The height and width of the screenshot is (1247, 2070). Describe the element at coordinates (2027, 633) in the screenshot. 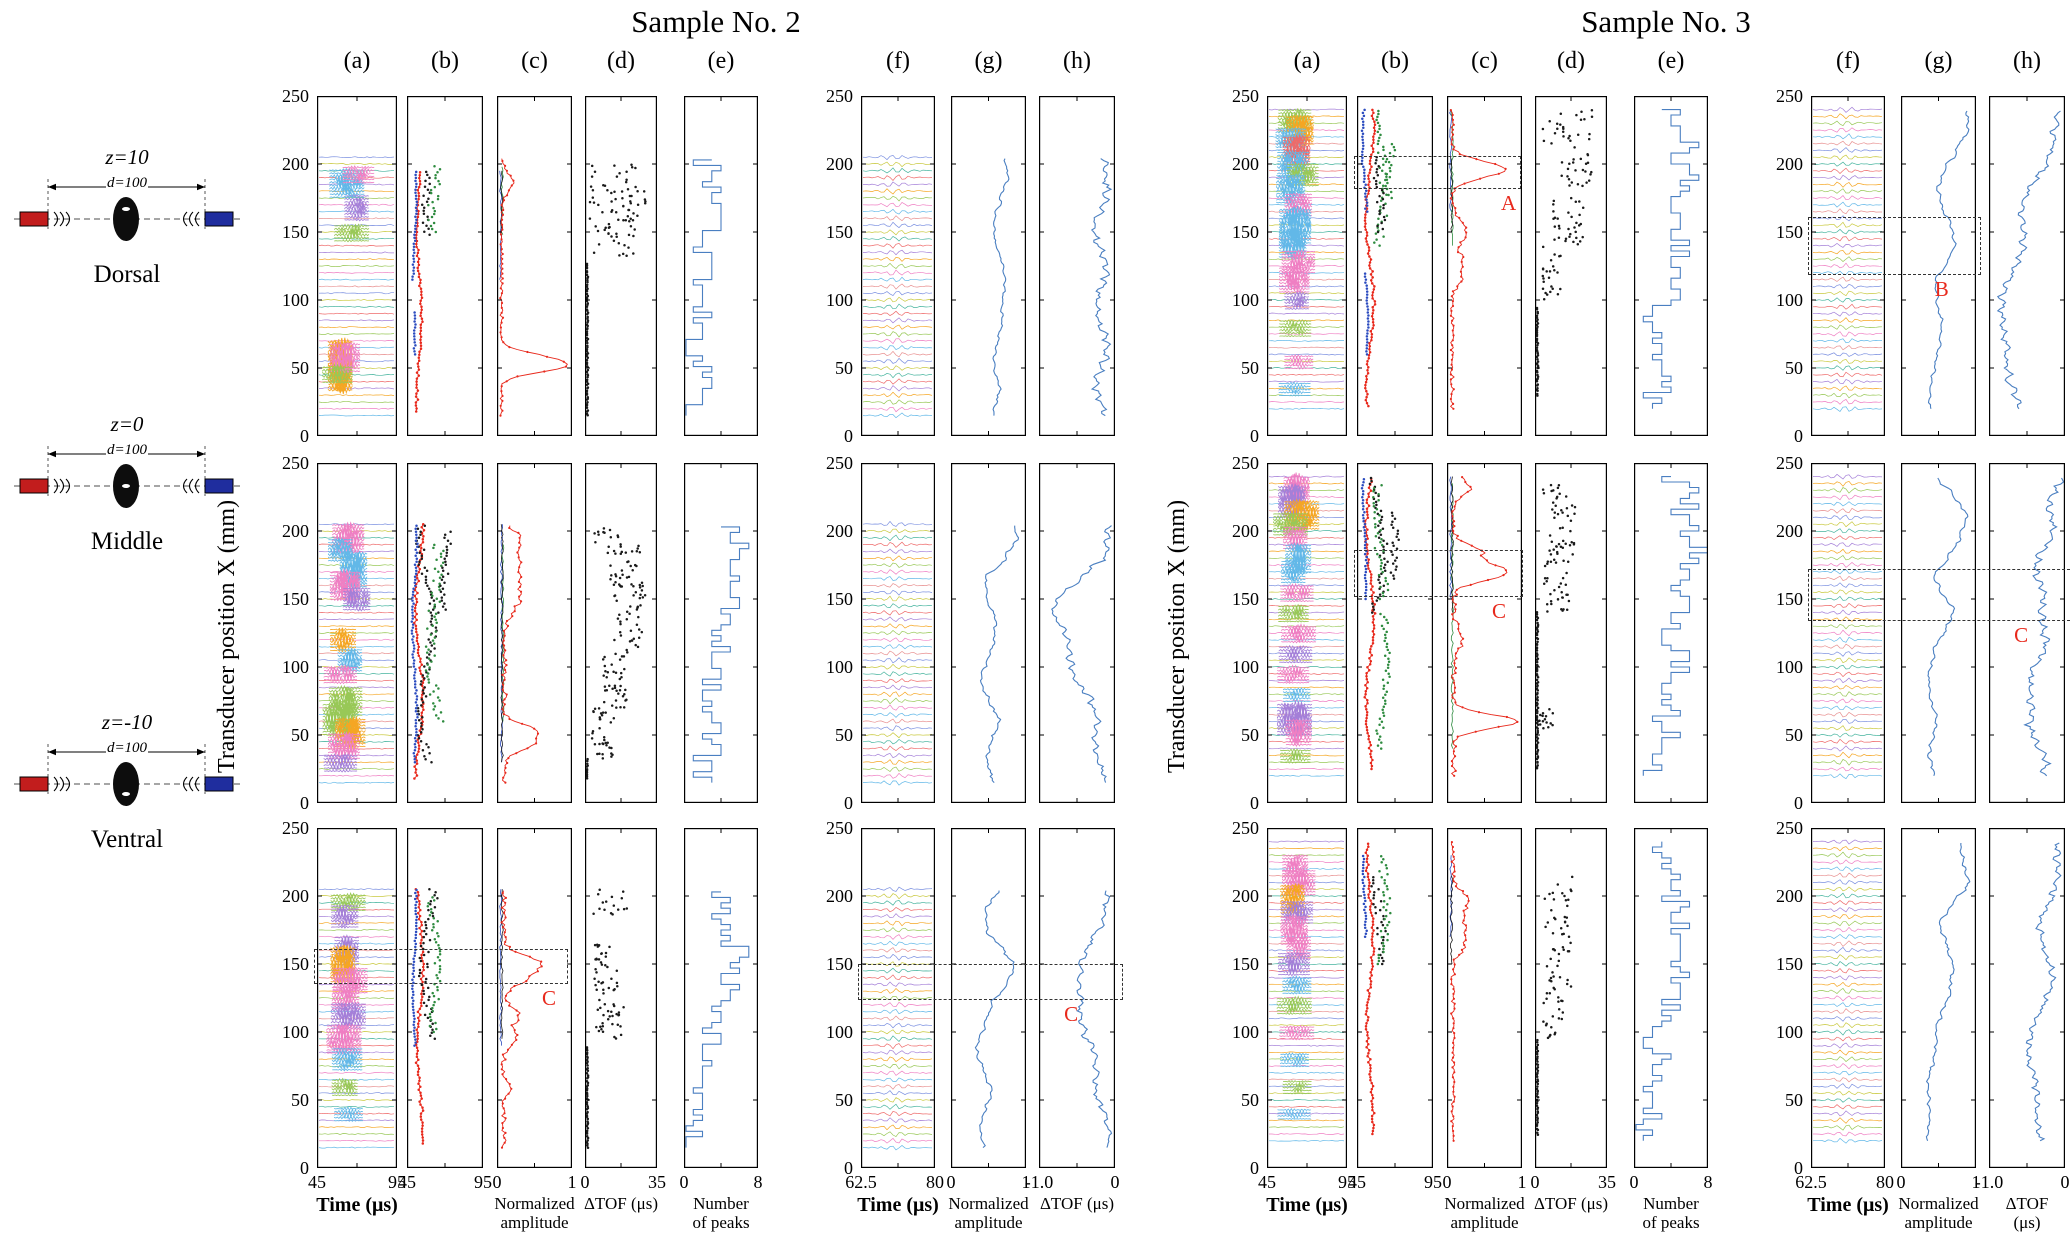

I see `panel-s3-middle-h` at that location.